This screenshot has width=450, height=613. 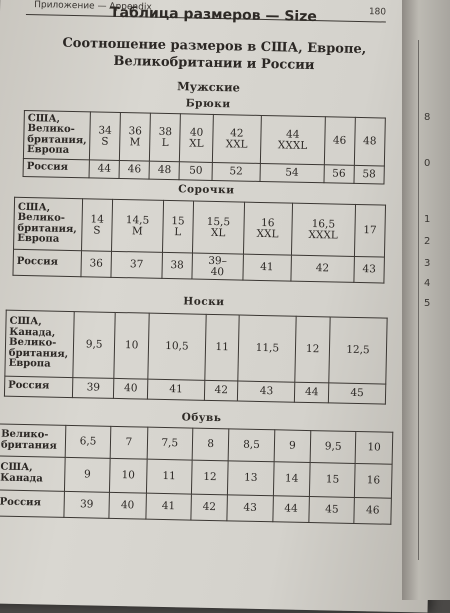 What do you see at coordinates (358, 350) in the screenshot?
I see `table-cell: 12,5` at bounding box center [358, 350].